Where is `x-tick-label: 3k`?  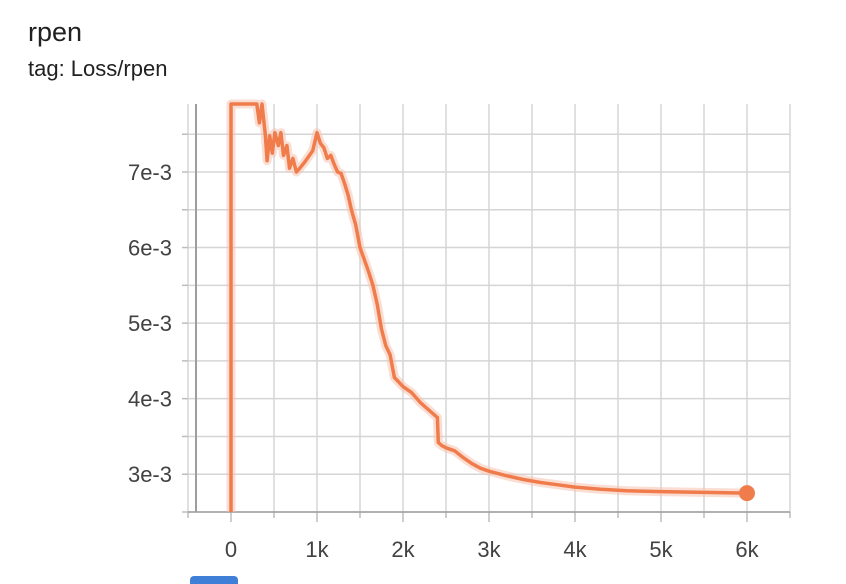
x-tick-label: 3k is located at coordinates (489, 549).